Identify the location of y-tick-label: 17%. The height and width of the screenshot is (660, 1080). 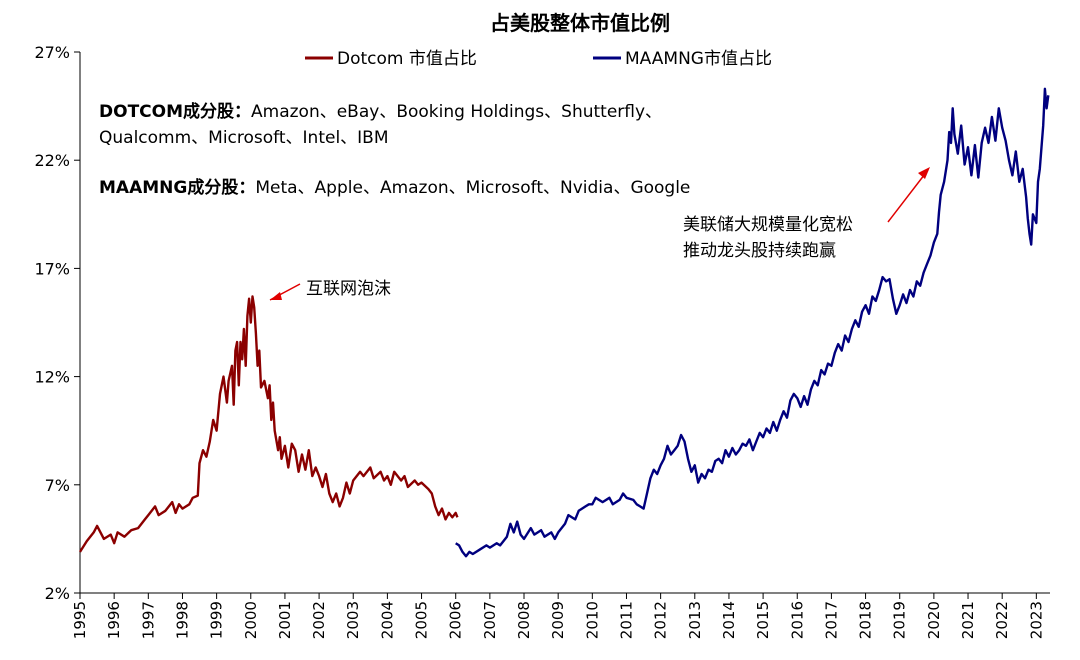
(52, 268).